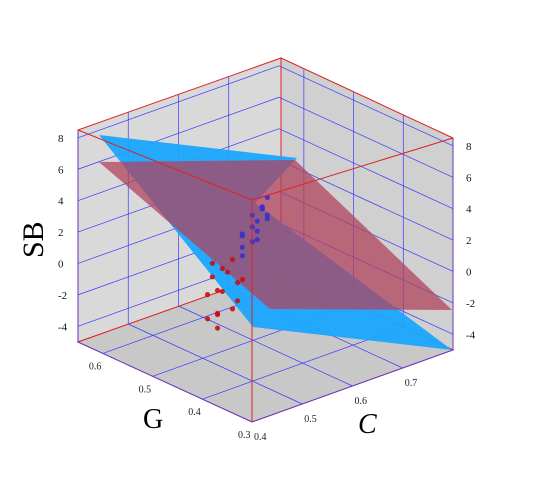 Image resolution: width=534 pixels, height=481 pixels. I want to click on tick-label-x: 0.4, so click(260, 437).